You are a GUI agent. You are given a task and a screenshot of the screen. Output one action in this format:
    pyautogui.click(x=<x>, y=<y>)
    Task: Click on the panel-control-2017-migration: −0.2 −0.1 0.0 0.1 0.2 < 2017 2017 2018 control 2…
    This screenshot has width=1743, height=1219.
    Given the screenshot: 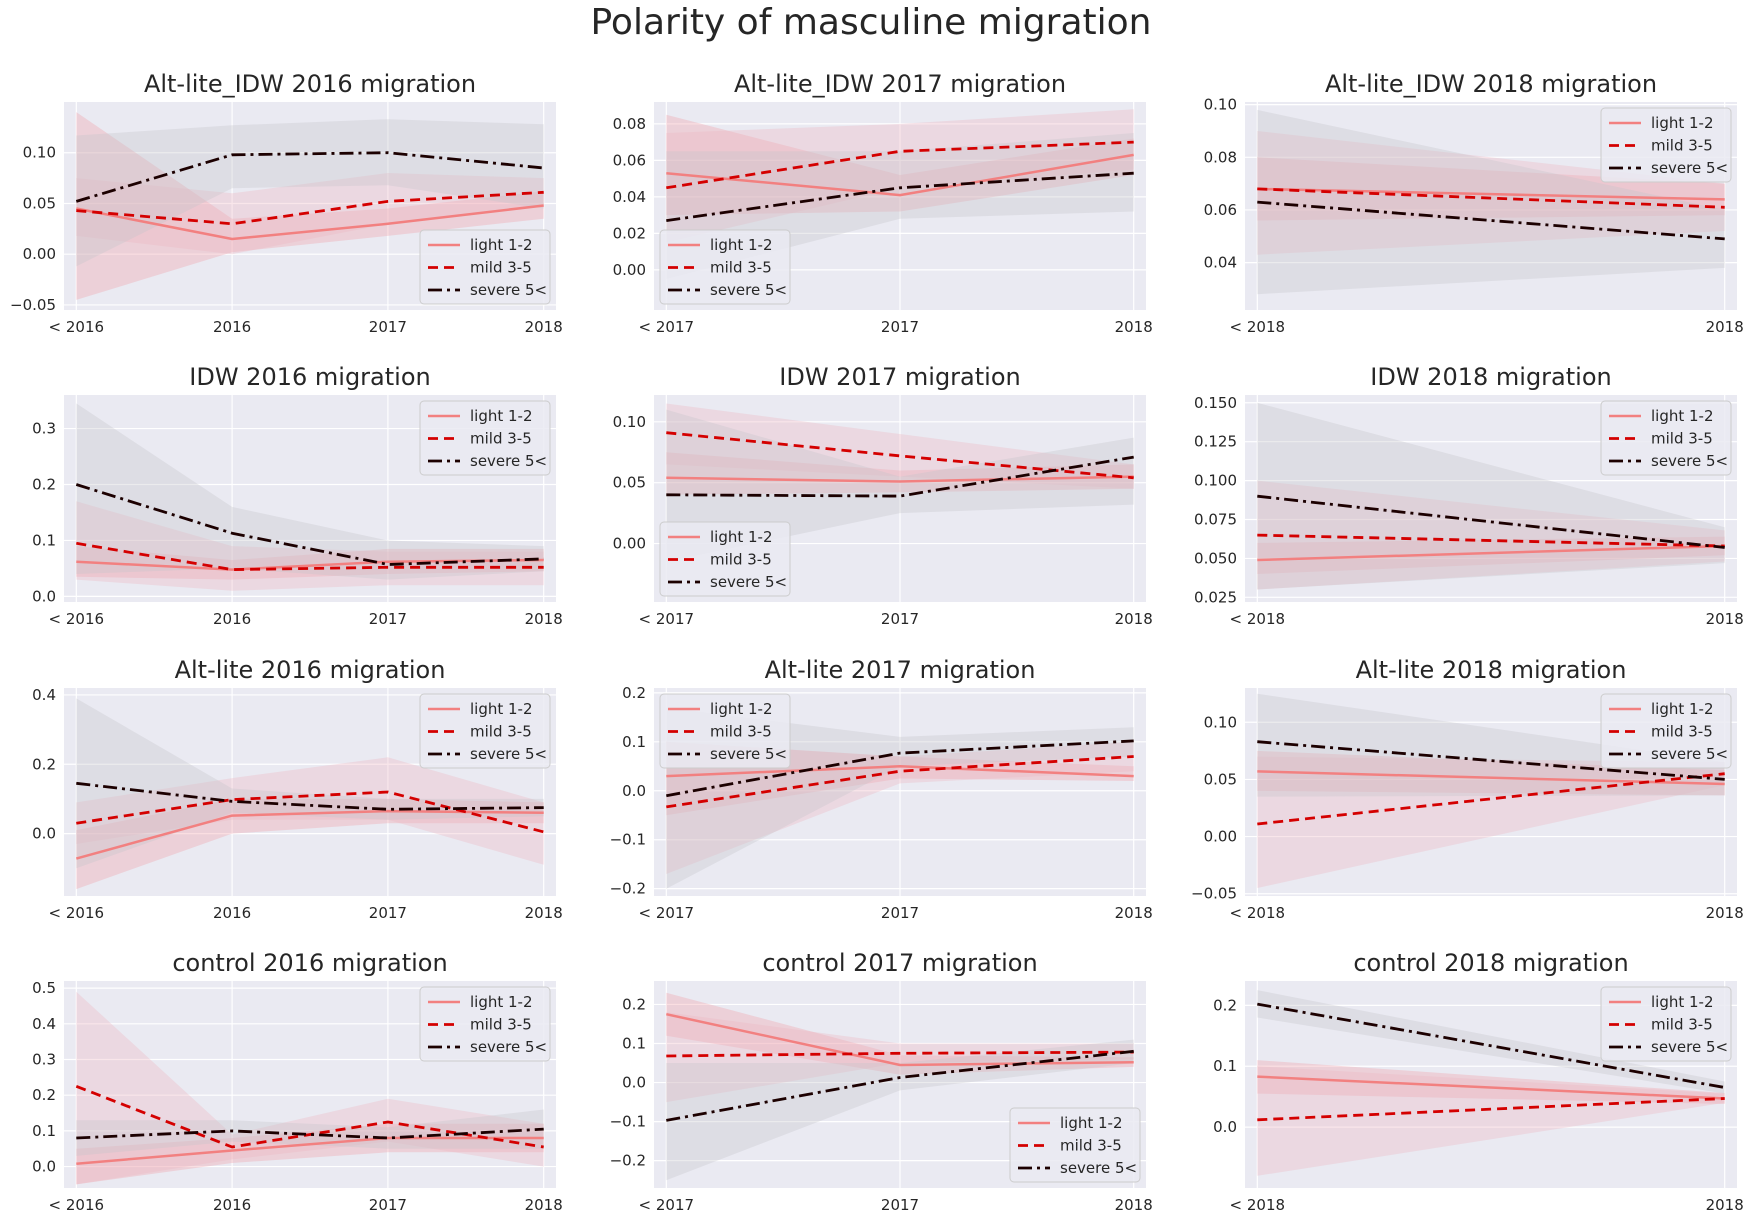 What is the action you would take?
    pyautogui.click(x=881, y=1081)
    